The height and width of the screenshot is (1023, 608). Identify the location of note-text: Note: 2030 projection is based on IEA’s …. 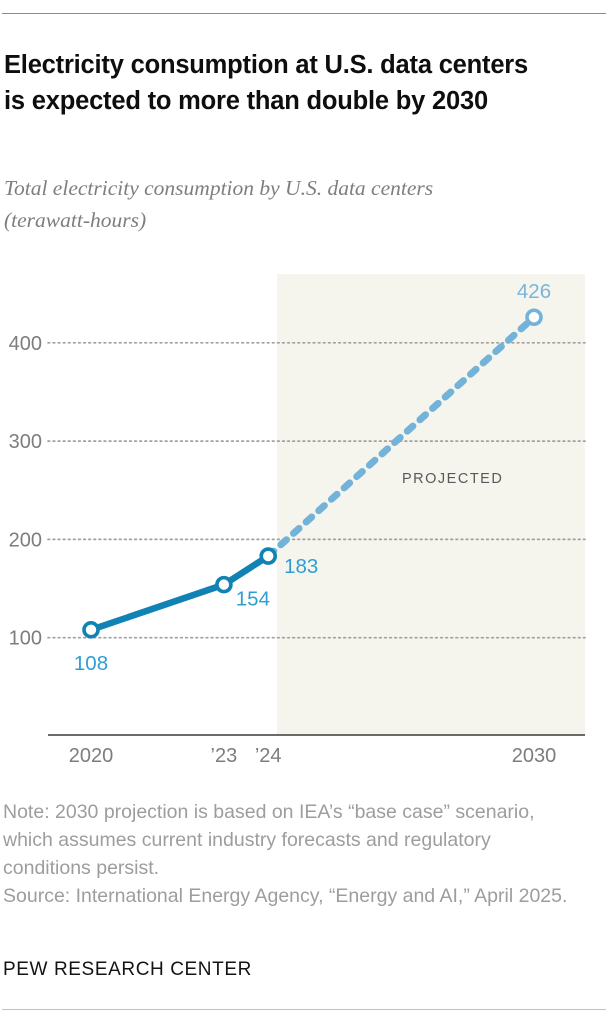
(269, 840).